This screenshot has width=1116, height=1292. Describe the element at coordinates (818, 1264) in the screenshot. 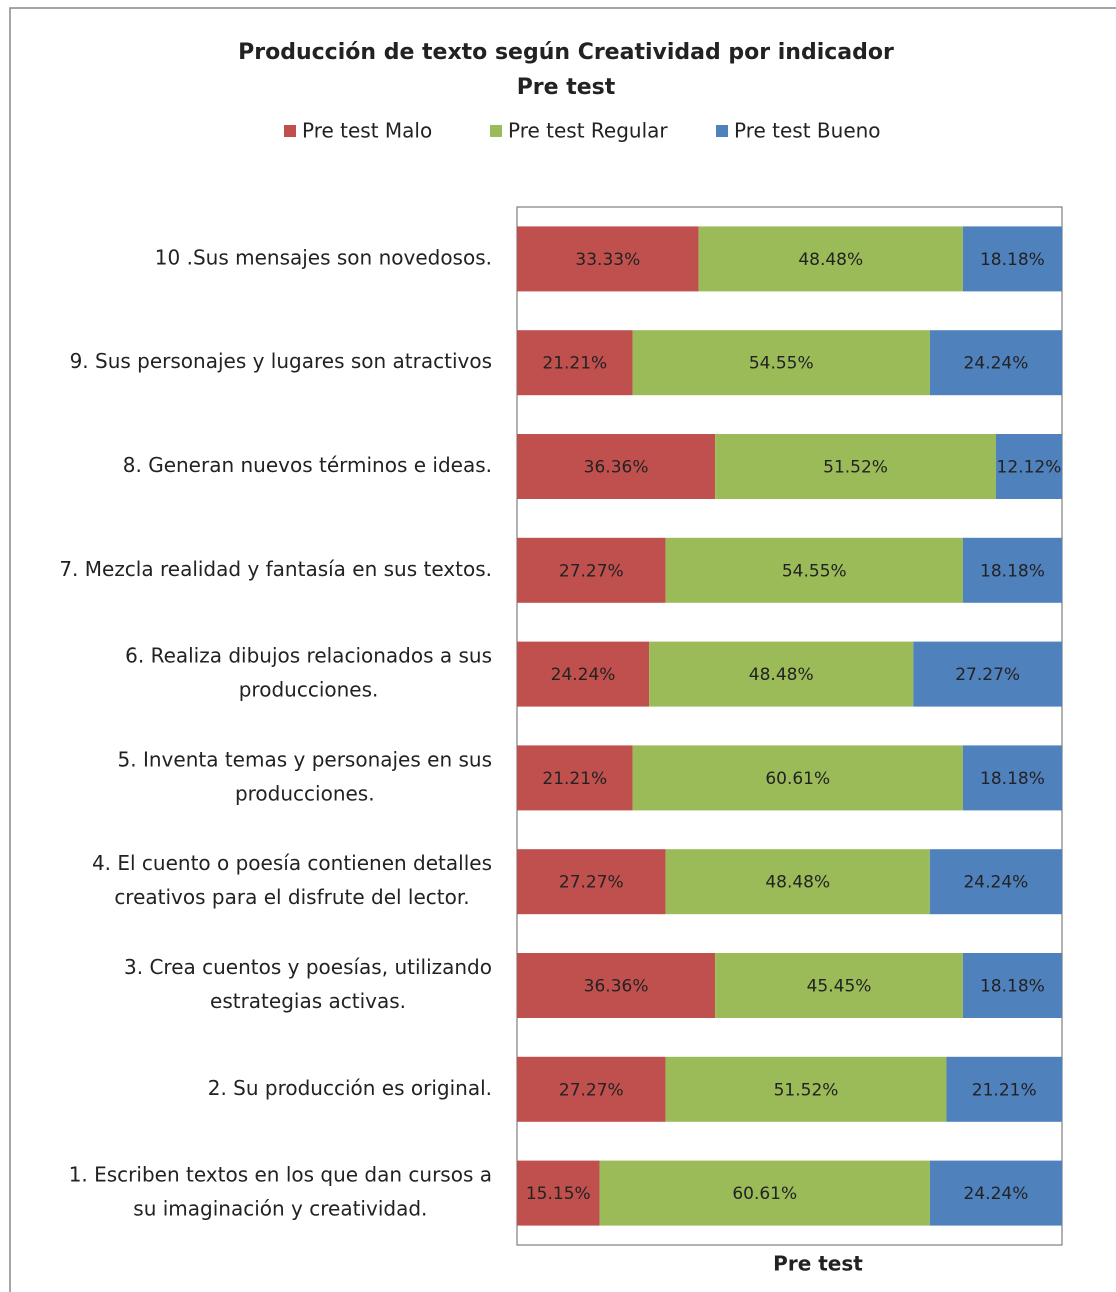

I see `x-axis-label: Pre test` at that location.